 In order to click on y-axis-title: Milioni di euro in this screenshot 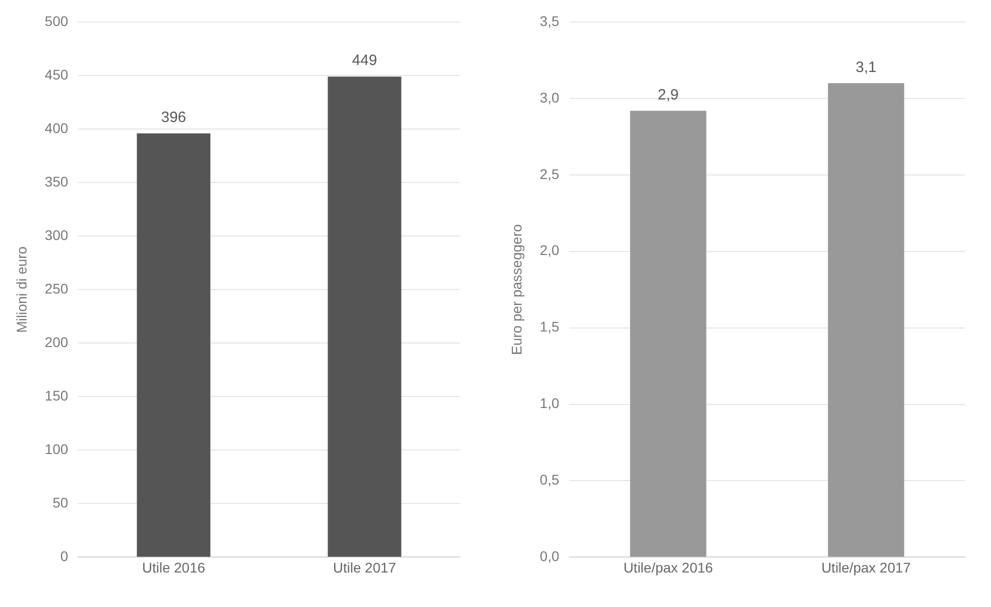, I will do `click(21, 289)`.